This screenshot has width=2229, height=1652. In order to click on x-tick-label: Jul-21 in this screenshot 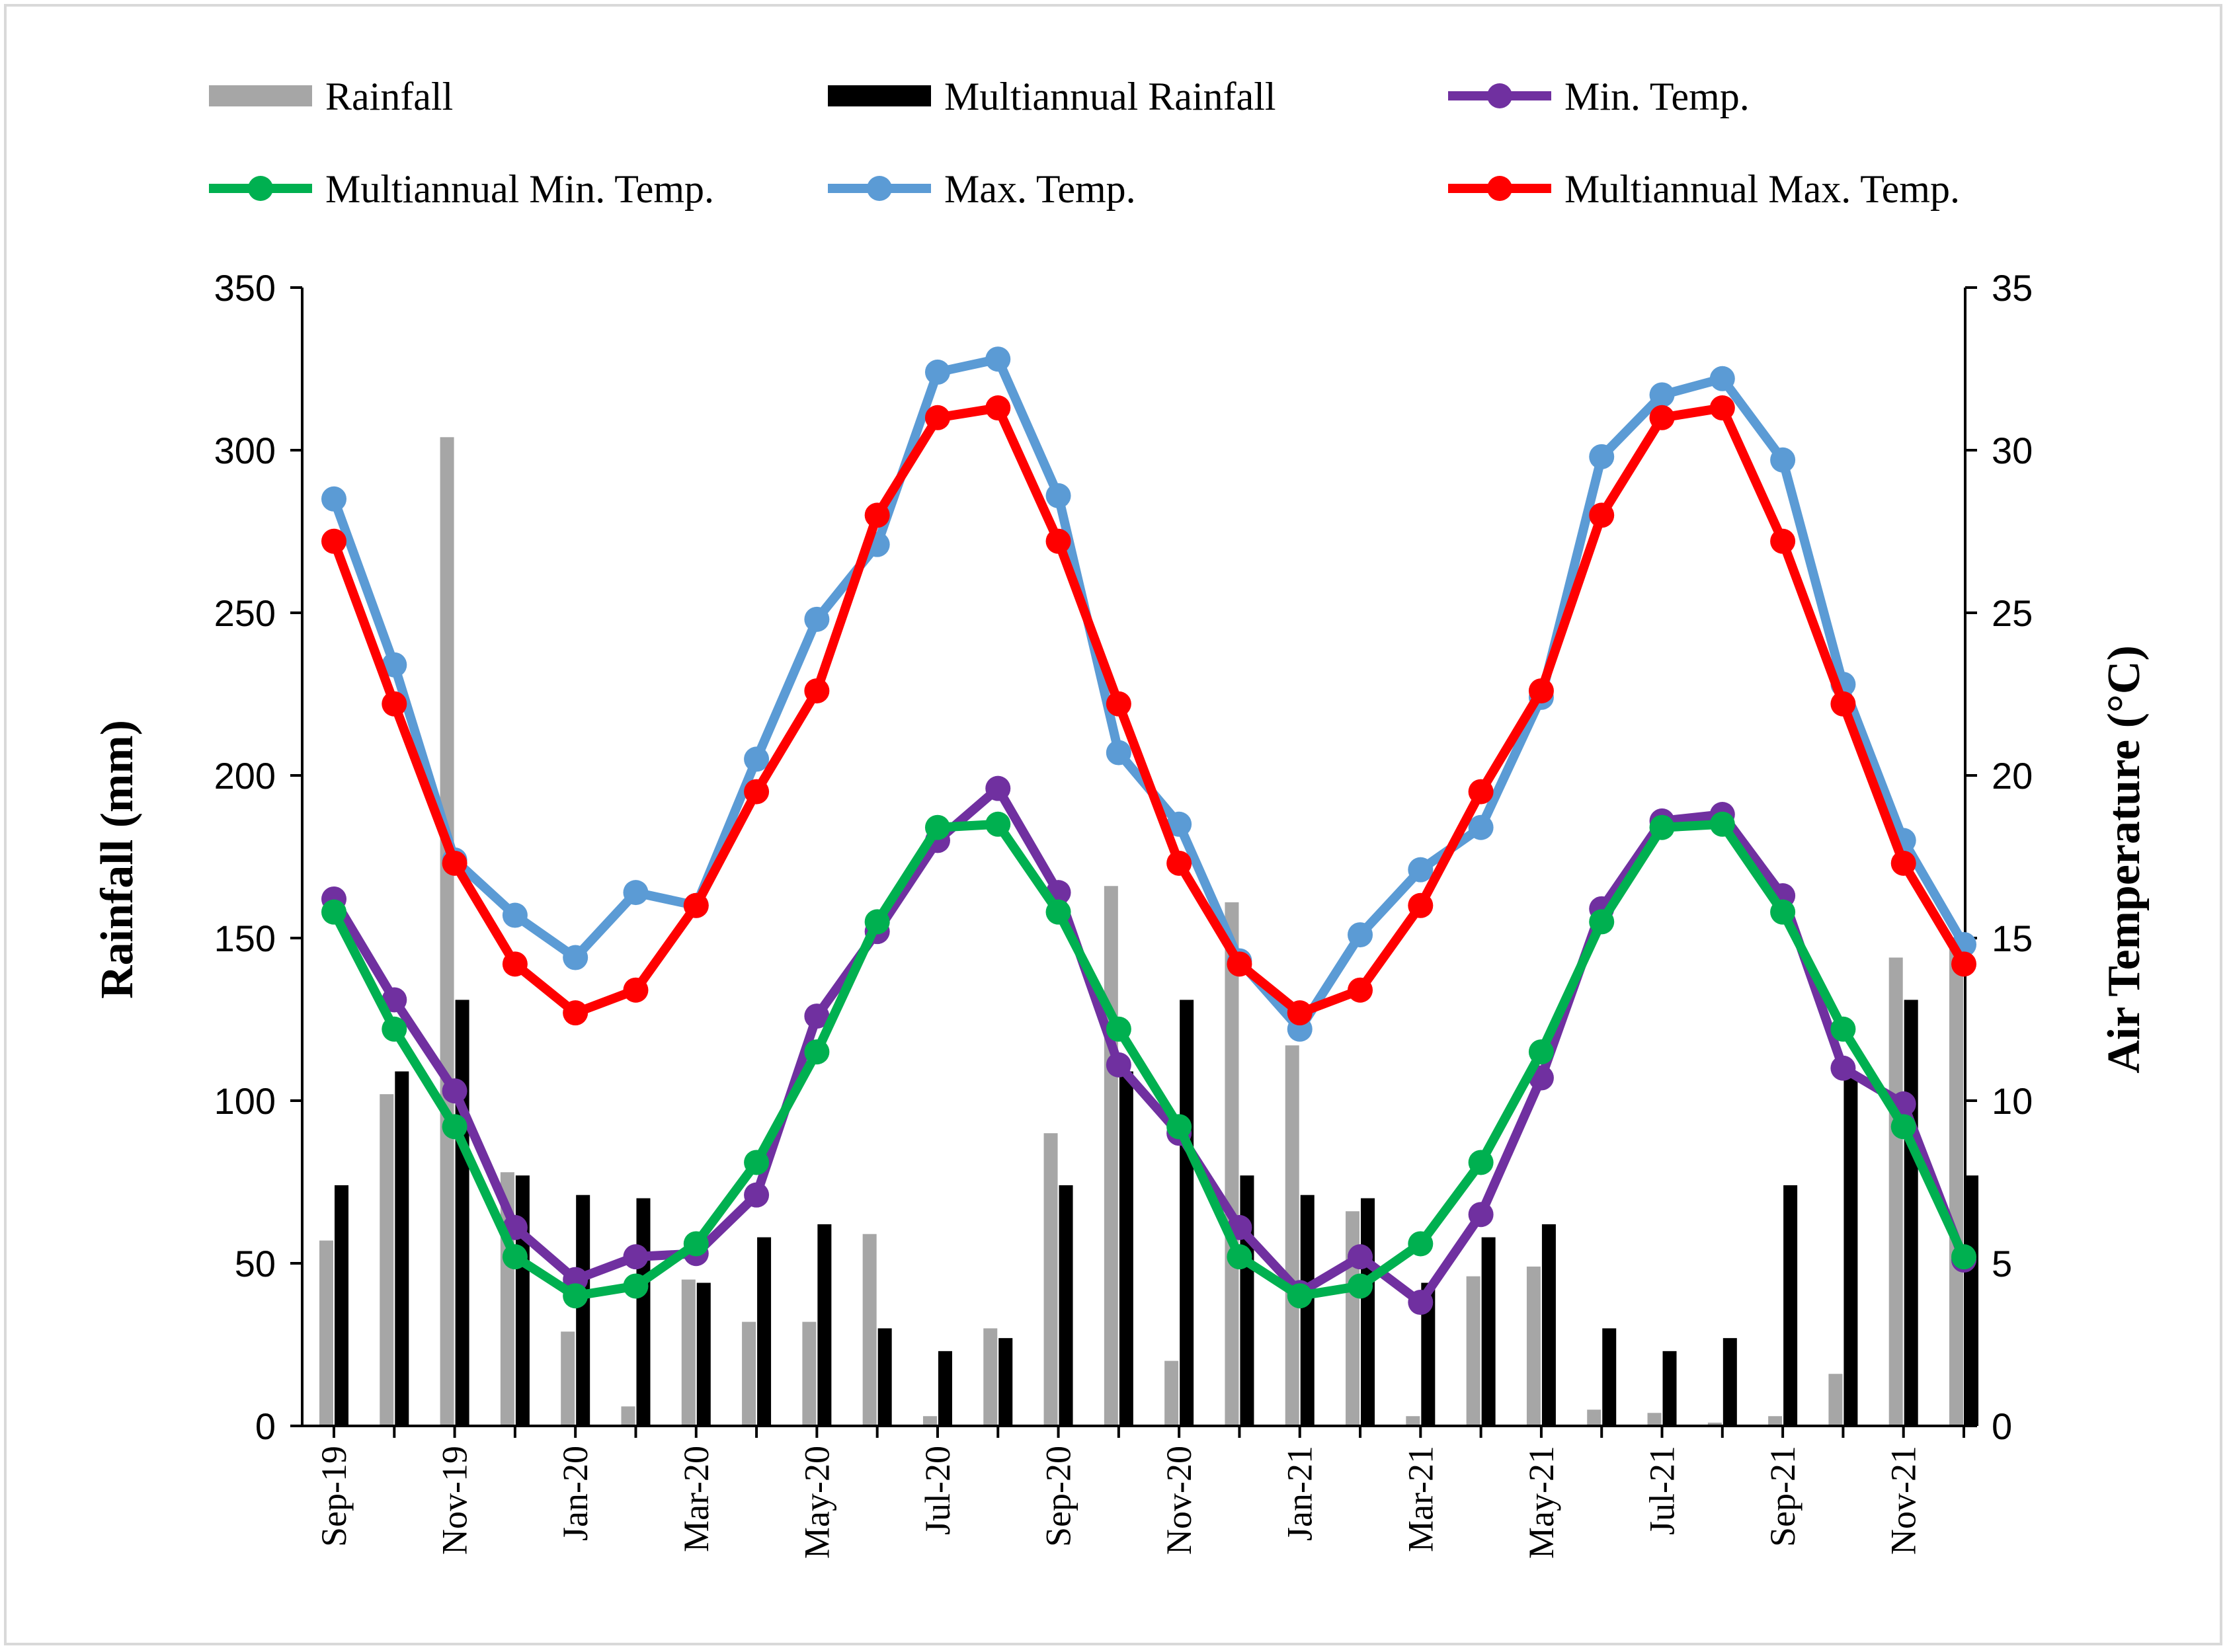, I will do `click(1662, 1490)`.